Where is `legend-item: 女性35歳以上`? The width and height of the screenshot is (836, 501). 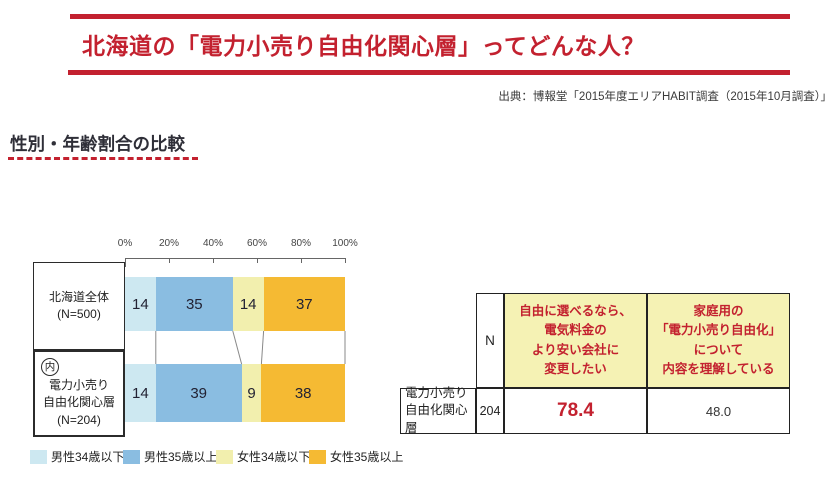 legend-item: 女性35歳以上 is located at coordinates (356, 456).